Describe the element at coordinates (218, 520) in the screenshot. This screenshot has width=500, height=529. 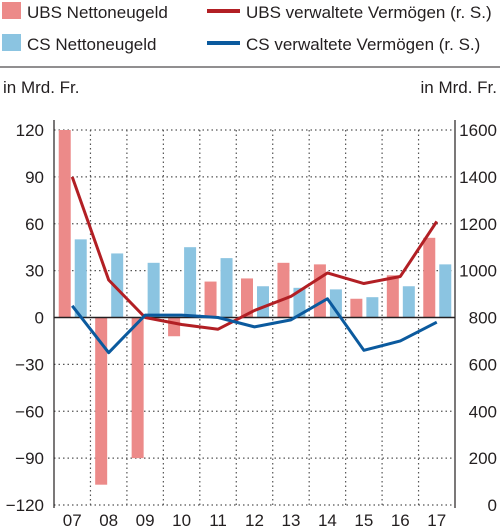
I see `x-tick-label: 11` at that location.